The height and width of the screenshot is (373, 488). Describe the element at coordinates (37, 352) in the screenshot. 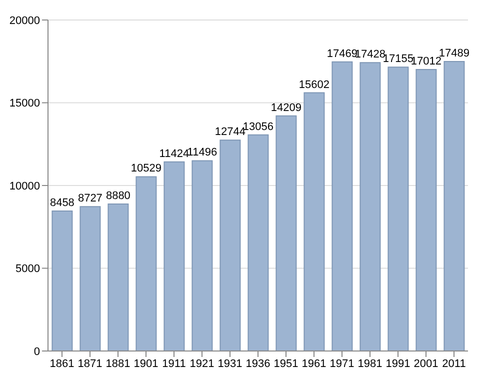

I see `y-tick-label: 0` at that location.